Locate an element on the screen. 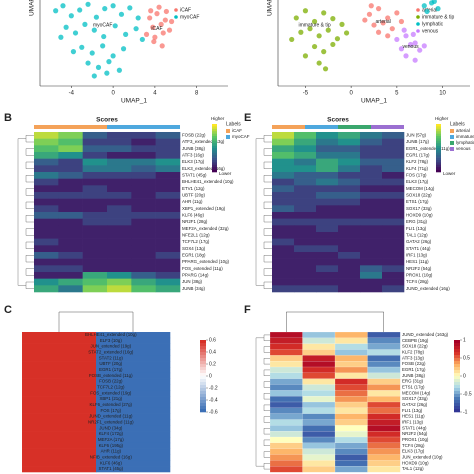 The image size is (474, 474). annotation: arterial is located at coordinates (382, 22).